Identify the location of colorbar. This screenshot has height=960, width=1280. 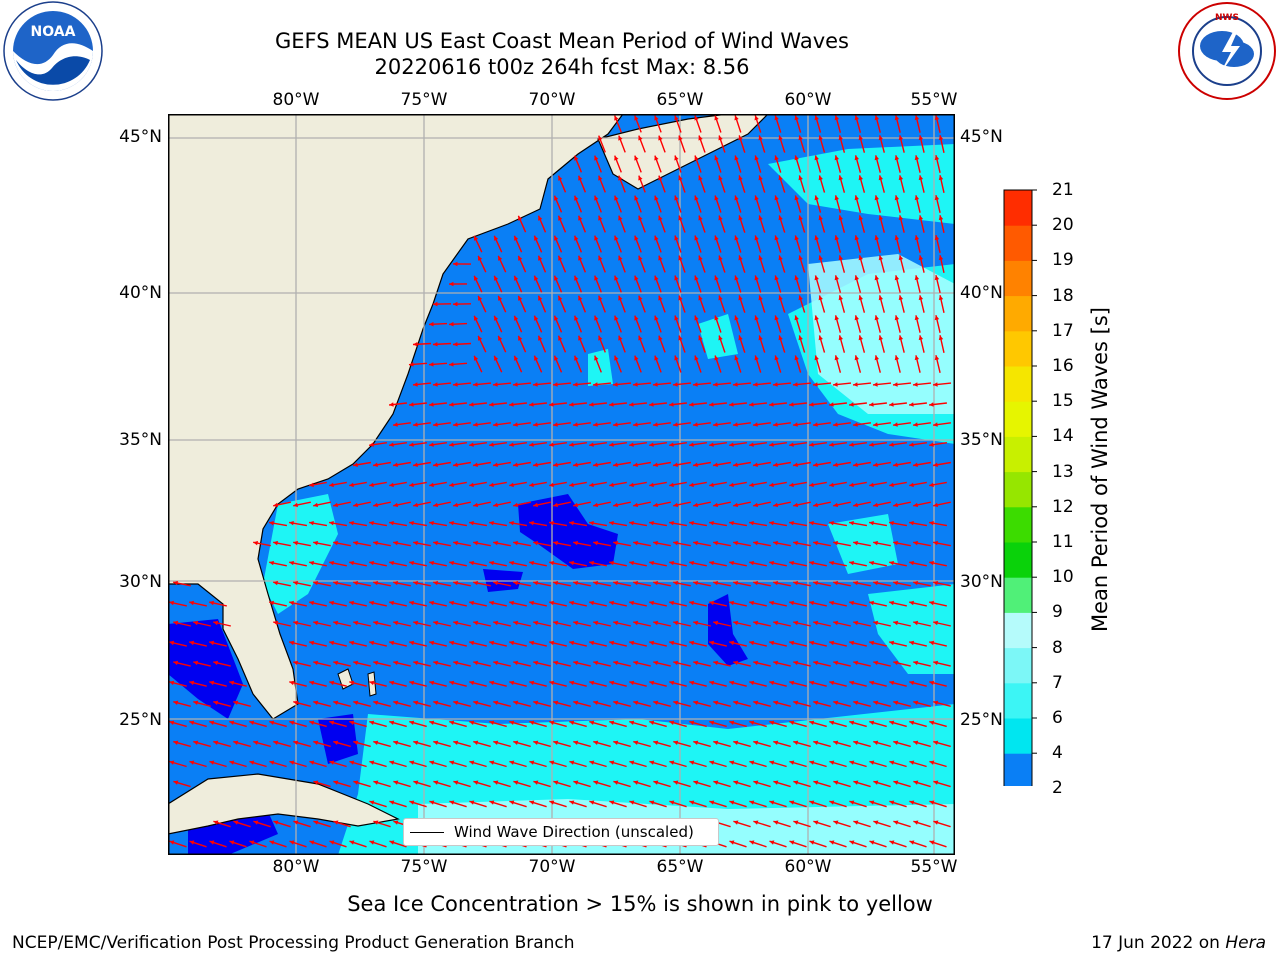
(1020, 487).